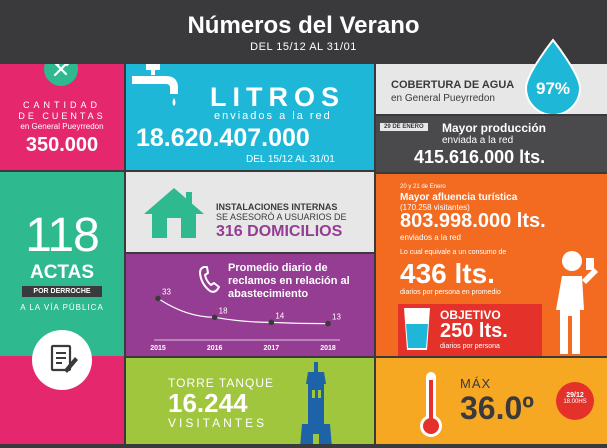 The width and height of the screenshot is (607, 448). What do you see at coordinates (443, 98) in the screenshot?
I see `cobertura-sub: en General Pueyrredon` at bounding box center [443, 98].